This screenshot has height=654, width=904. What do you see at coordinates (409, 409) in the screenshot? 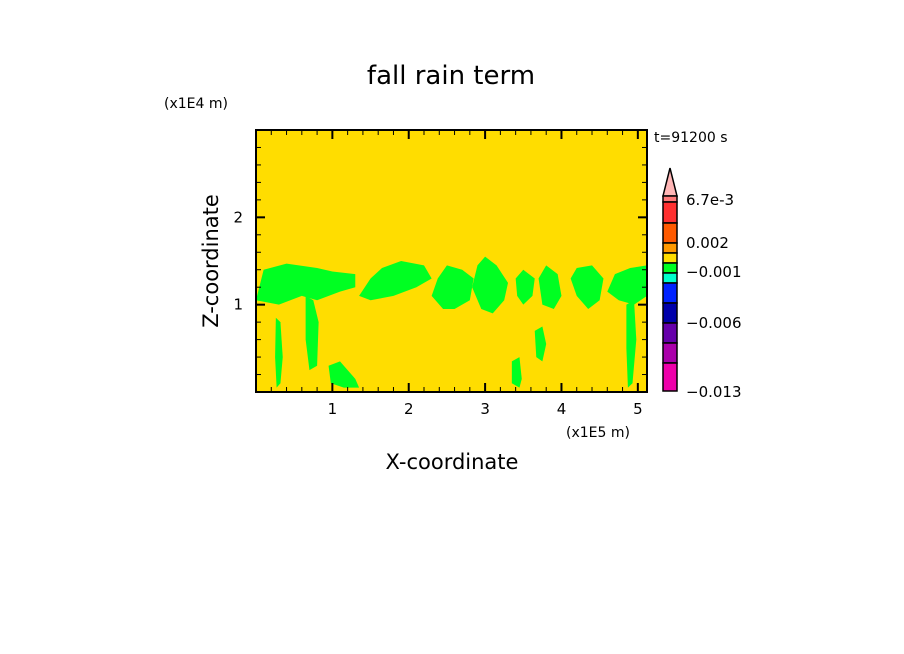
I see `x-tick-label: 2` at bounding box center [409, 409].